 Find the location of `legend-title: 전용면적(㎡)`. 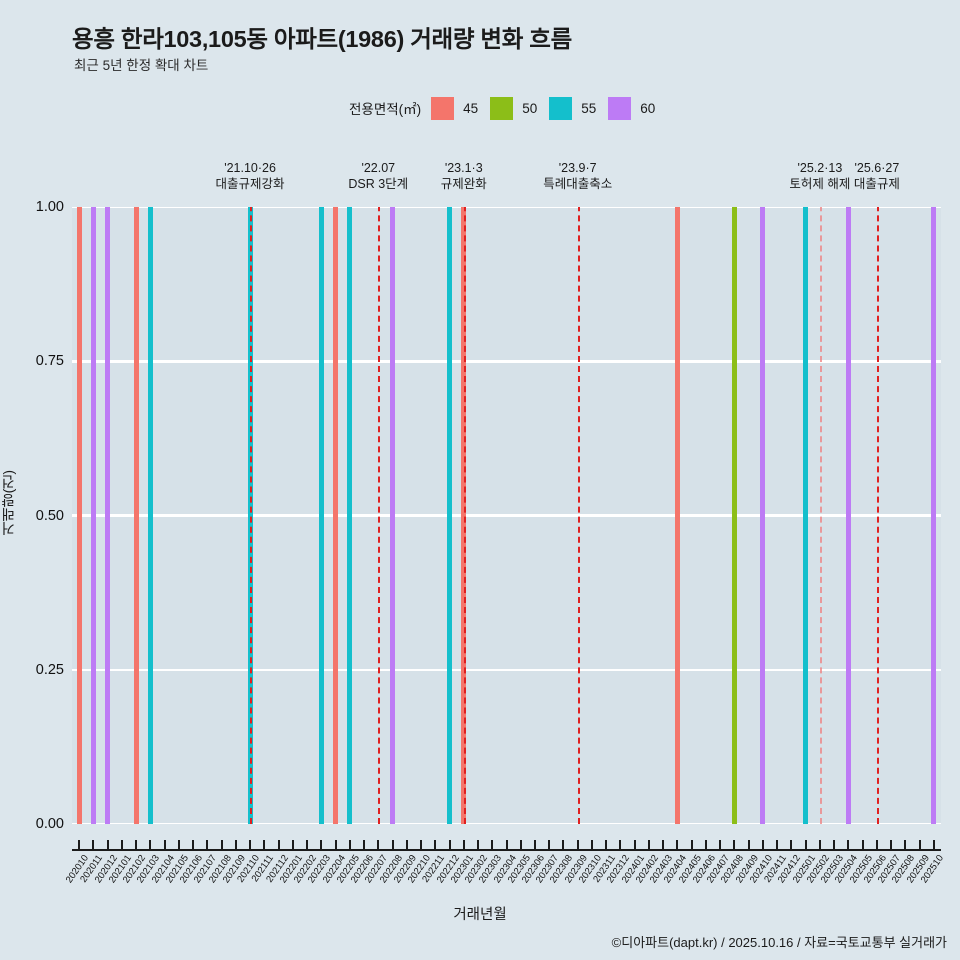

legend-title: 전용면적(㎡) is located at coordinates (385, 109).